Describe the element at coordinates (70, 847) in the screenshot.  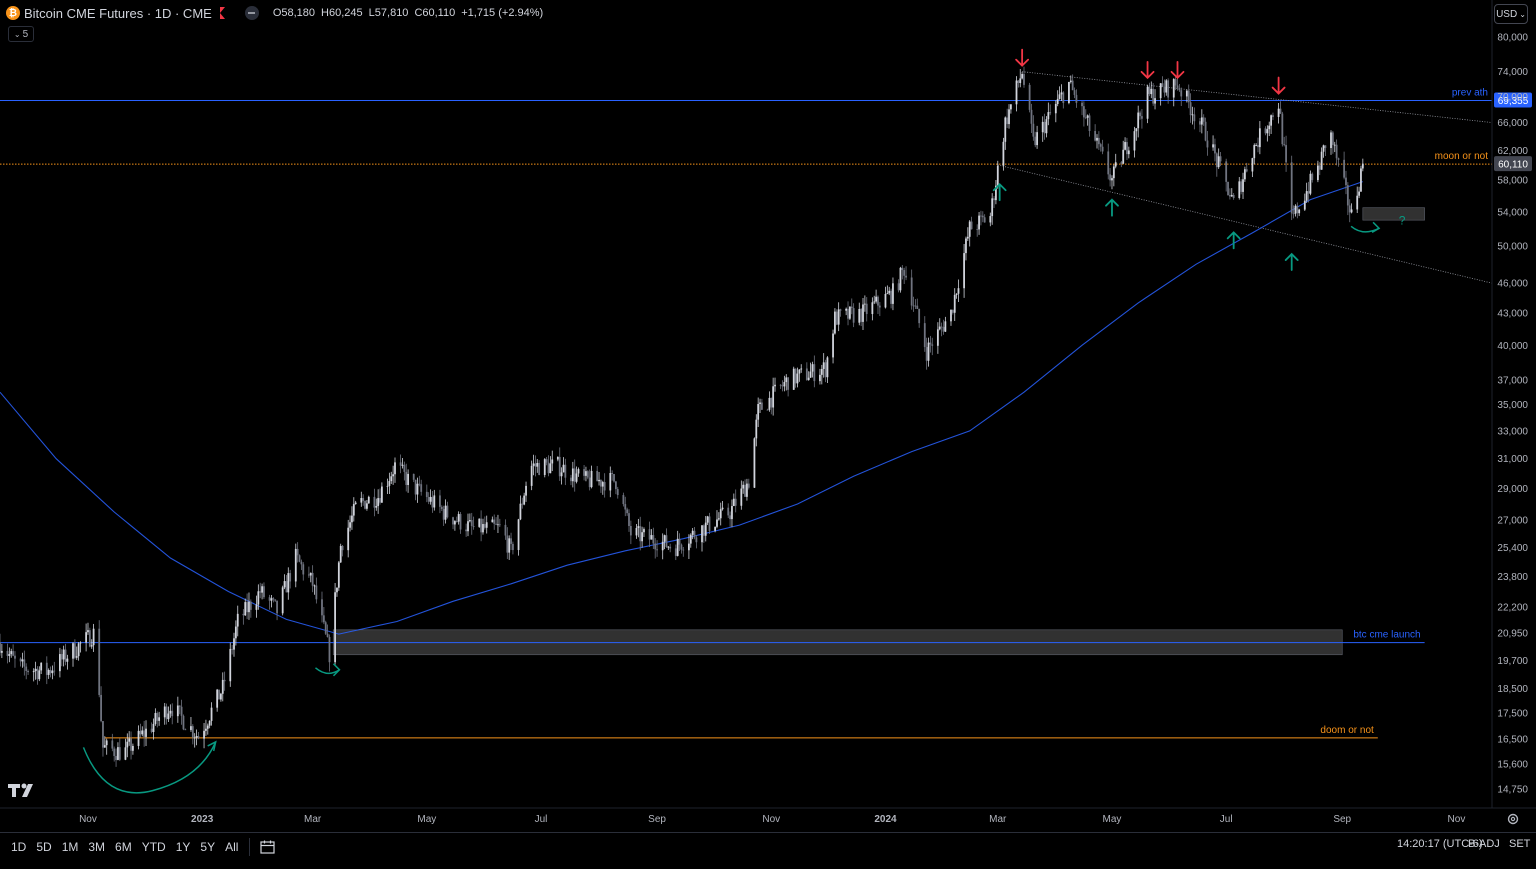
I see `range-button-1m: 1M` at that location.